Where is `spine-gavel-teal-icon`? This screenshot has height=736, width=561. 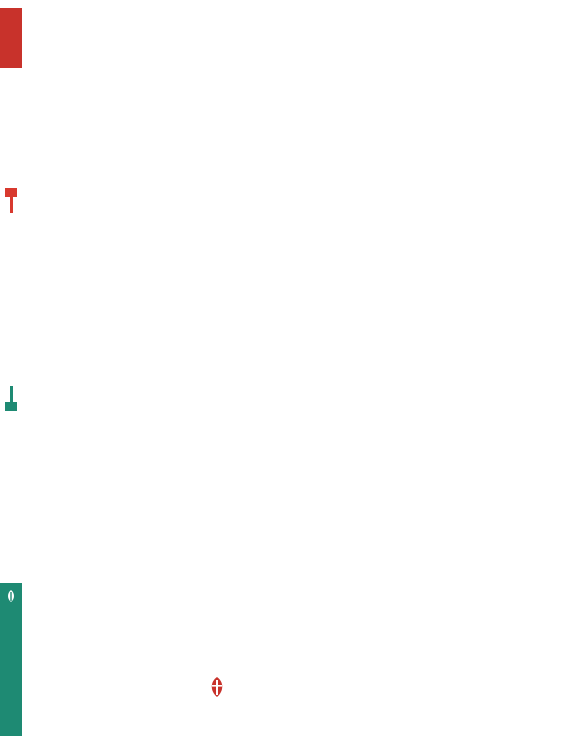 spine-gavel-teal-icon is located at coordinates (11, 398).